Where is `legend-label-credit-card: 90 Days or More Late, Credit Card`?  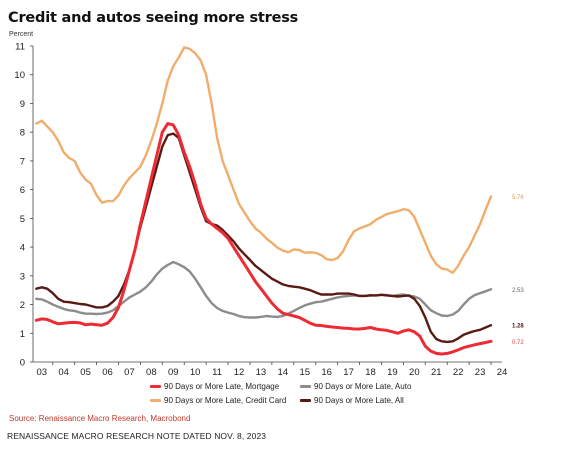 legend-label-credit-card: 90 Days or More Late, Credit Card is located at coordinates (225, 400).